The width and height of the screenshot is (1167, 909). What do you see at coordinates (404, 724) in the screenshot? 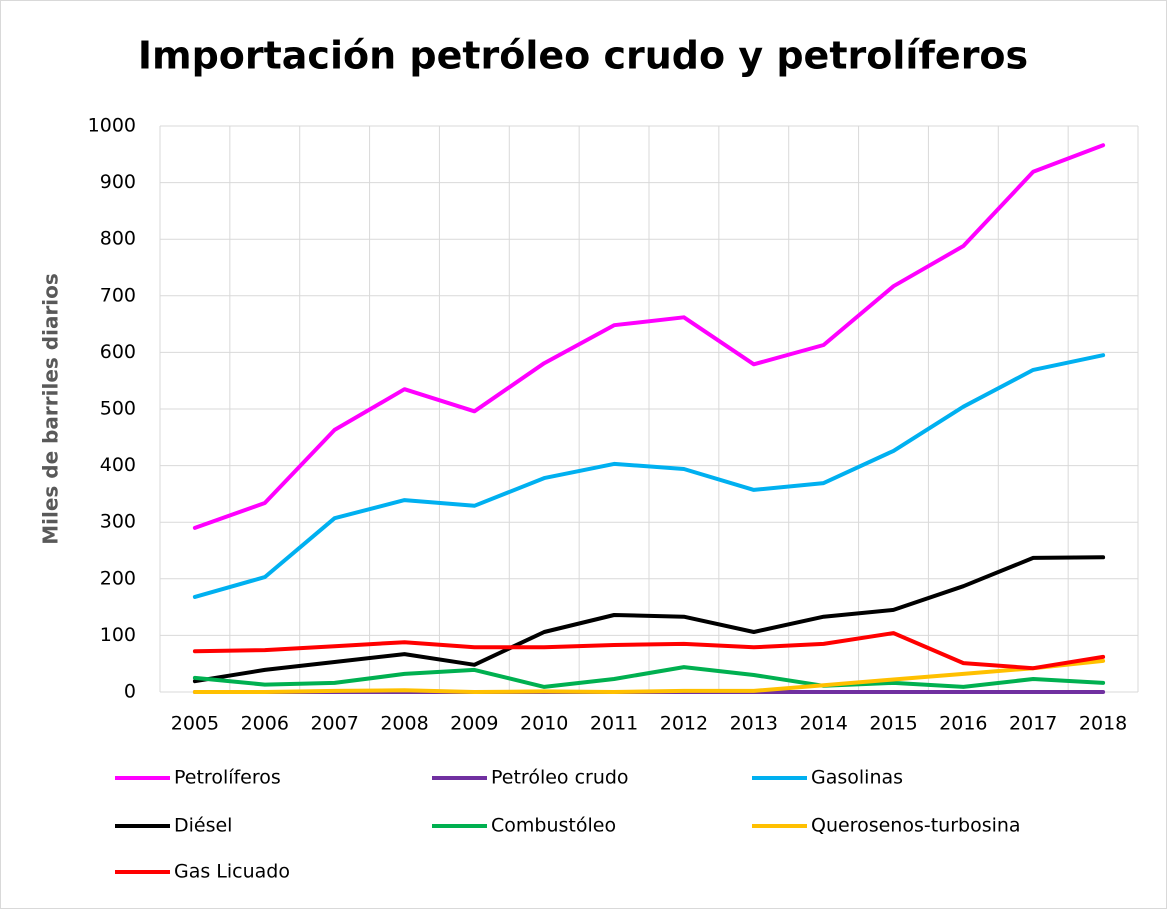
I see `x-tick-label: 2008` at bounding box center [404, 724].